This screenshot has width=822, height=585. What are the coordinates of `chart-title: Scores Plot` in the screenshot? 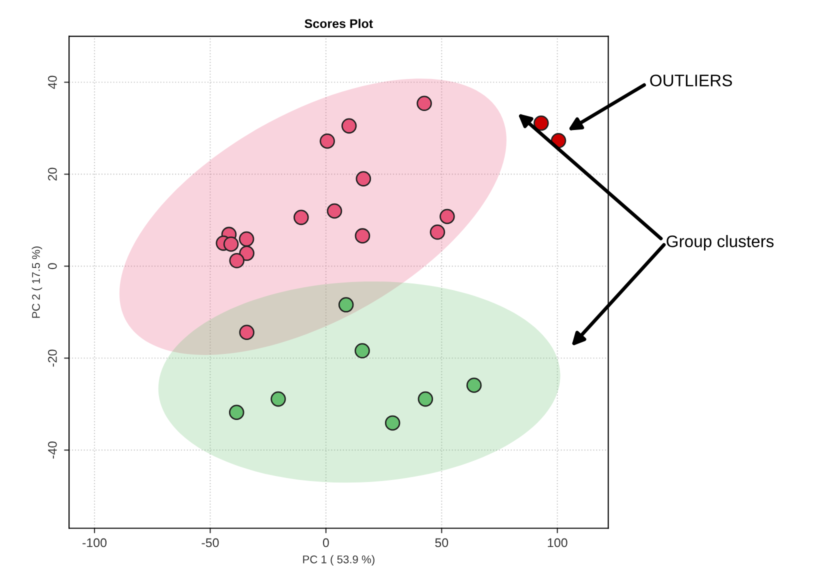 It's located at (338, 23).